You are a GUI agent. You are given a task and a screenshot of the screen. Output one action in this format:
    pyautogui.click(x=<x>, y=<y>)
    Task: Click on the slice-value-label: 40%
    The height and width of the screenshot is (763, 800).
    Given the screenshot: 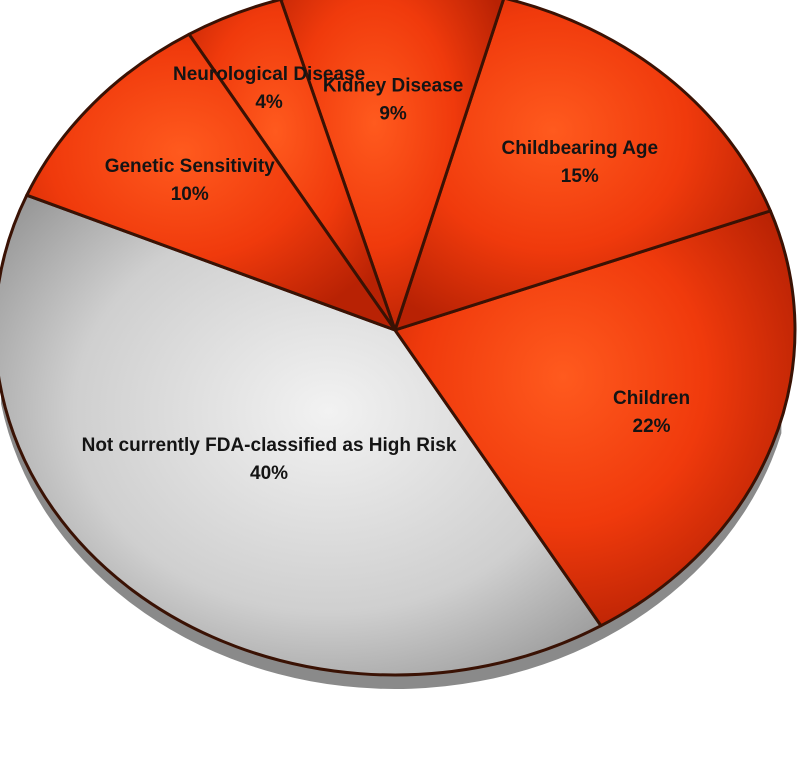 What is the action you would take?
    pyautogui.click(x=269, y=473)
    